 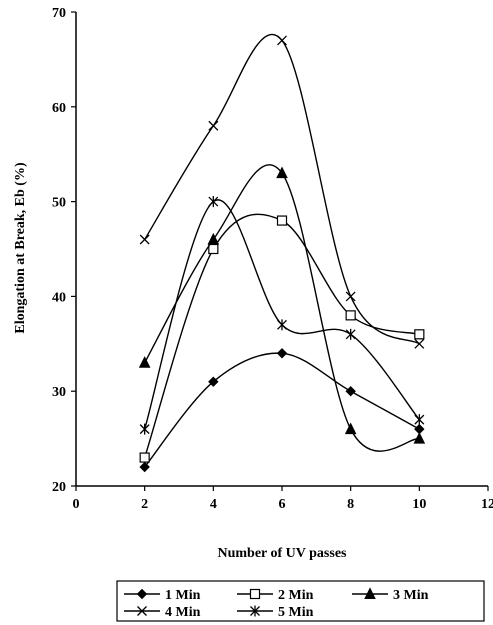 I want to click on legend-entry: 3 Min, so click(x=390, y=595).